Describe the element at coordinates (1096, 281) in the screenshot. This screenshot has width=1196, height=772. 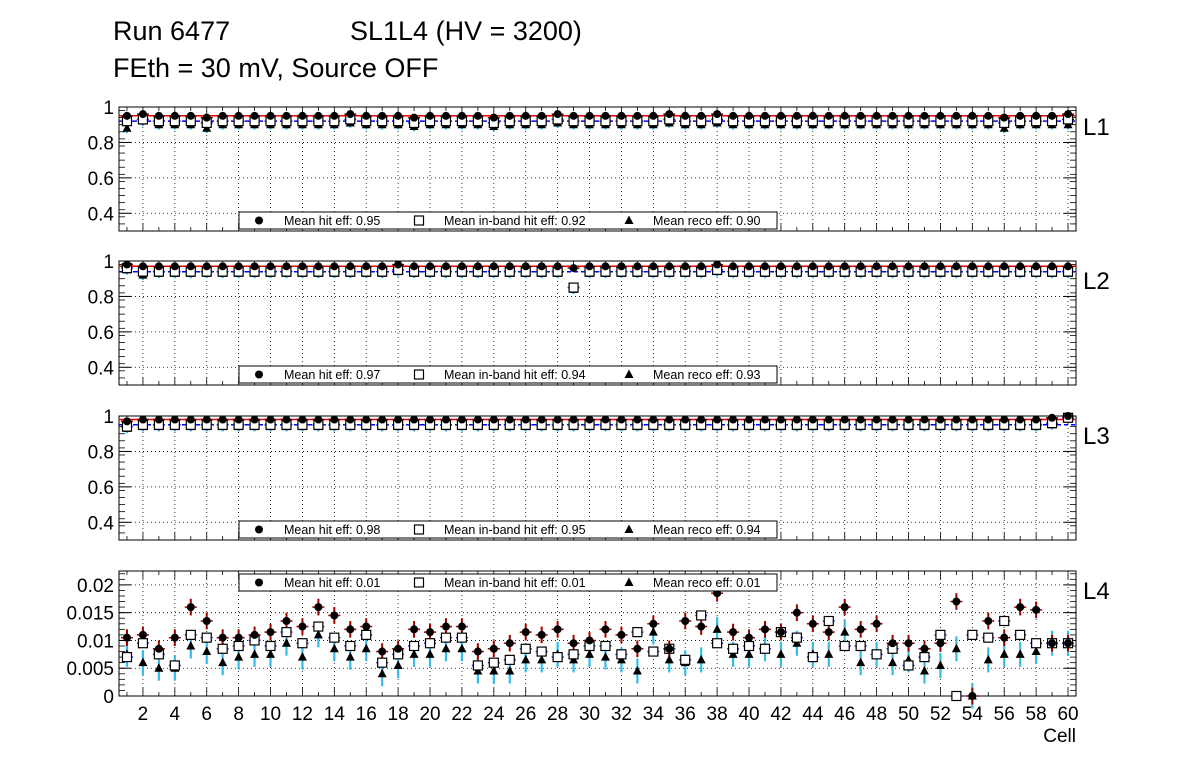
I see `panel-label: L2` at that location.